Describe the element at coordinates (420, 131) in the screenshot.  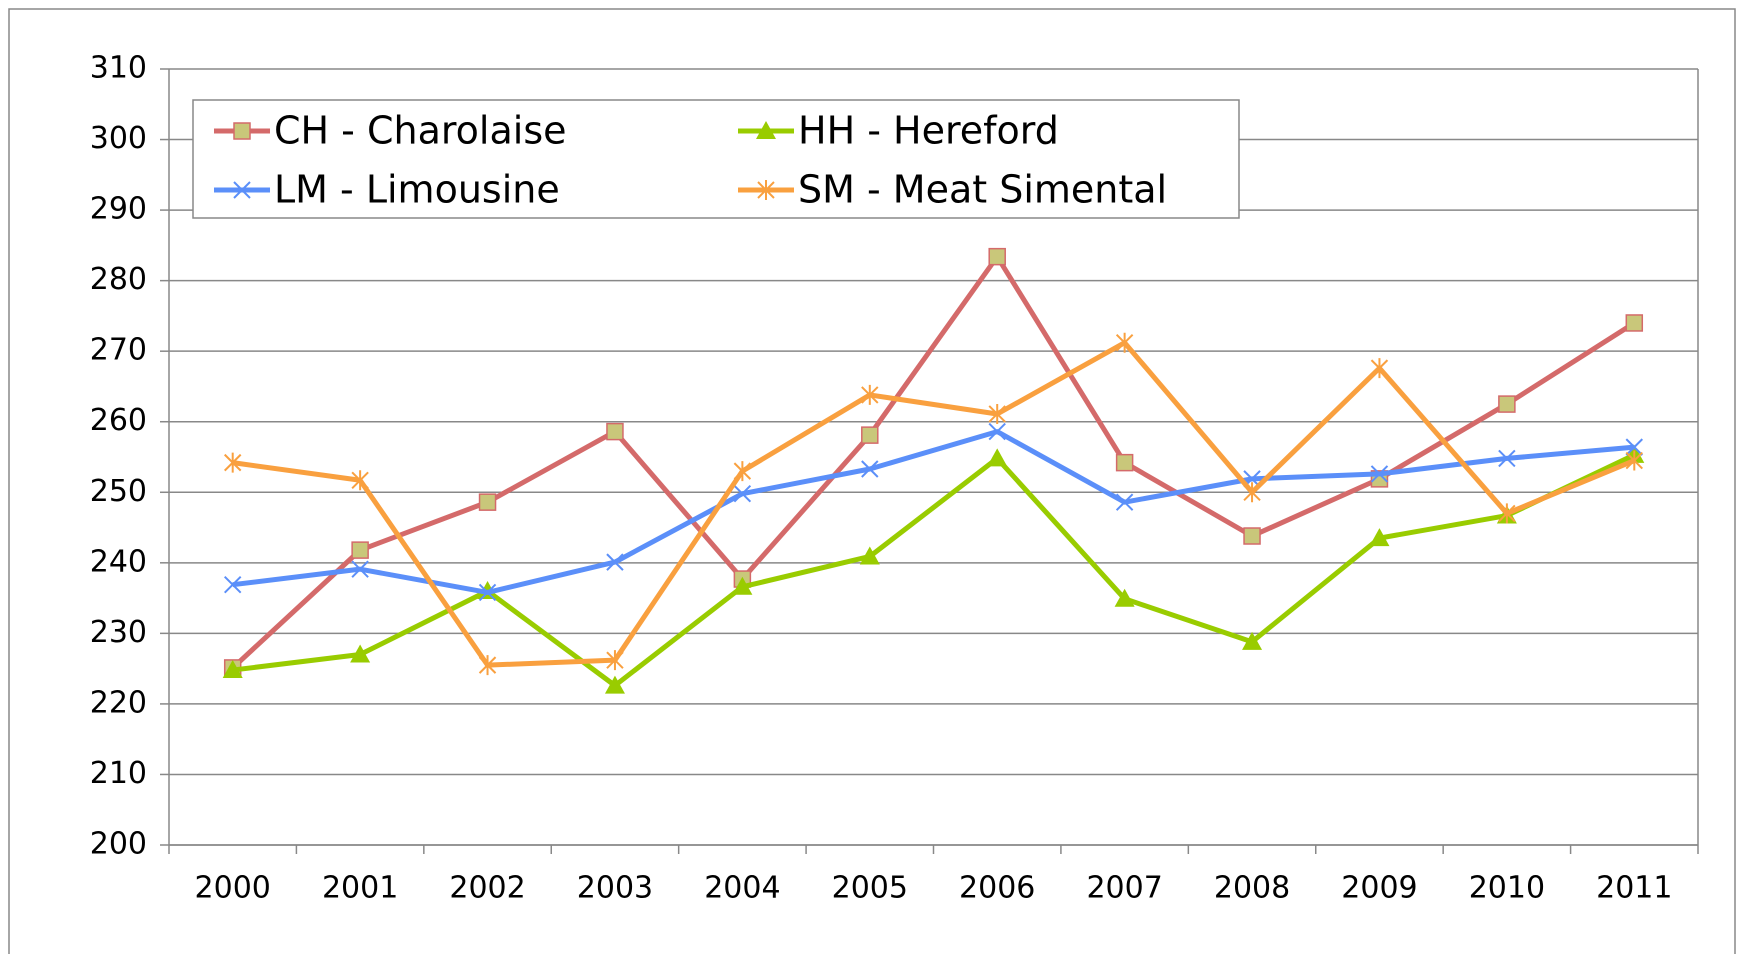
I see `legend-label: CH - Charolaise` at that location.